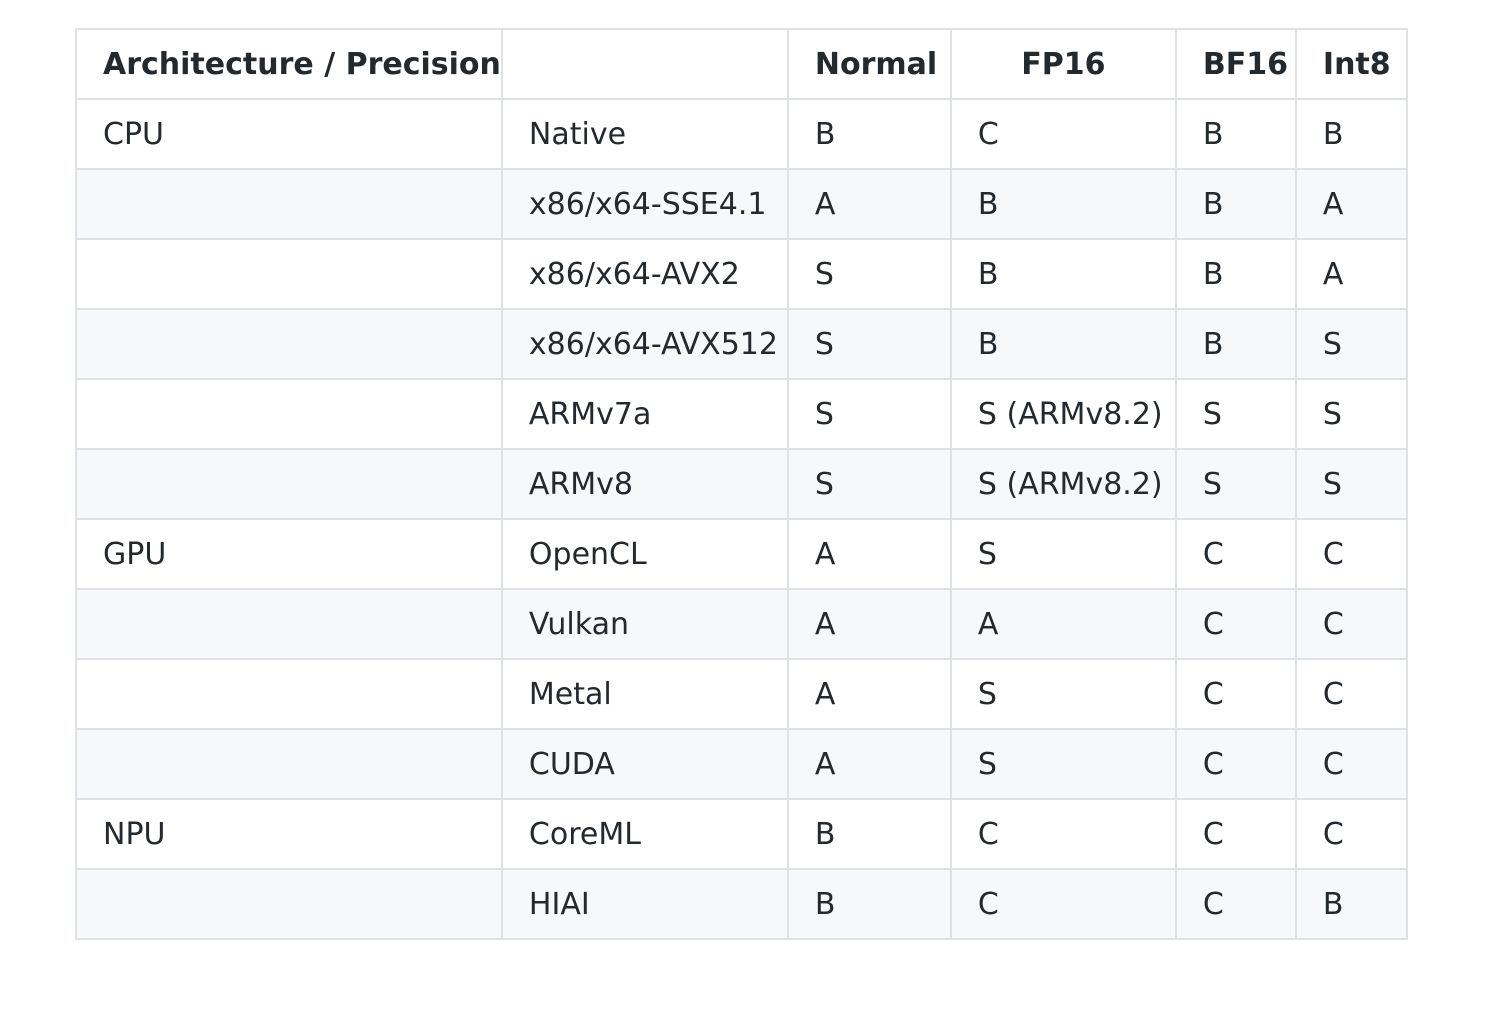 The image size is (1492, 1027). What do you see at coordinates (644, 204) in the screenshot?
I see `cell-backend: x86/x64-SSE4.1` at bounding box center [644, 204].